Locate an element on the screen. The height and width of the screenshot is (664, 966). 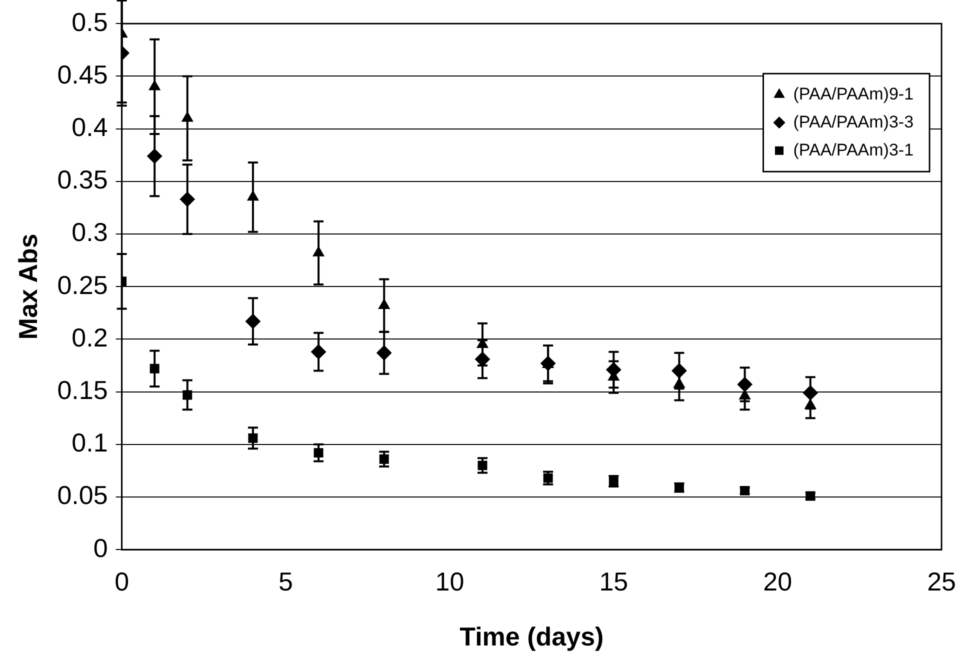
x-tick-label: 0 is located at coordinates (122, 581).